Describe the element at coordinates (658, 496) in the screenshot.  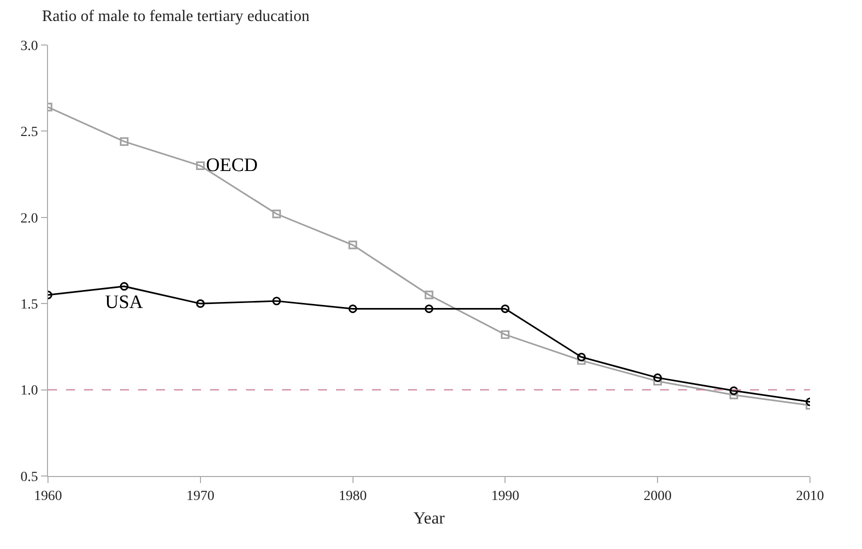
I see `x-tick-label: 2000` at that location.